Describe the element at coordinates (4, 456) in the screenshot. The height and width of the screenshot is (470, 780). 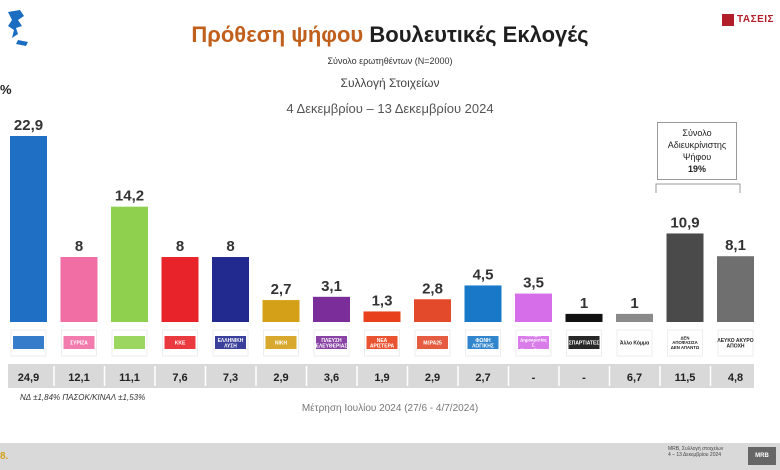
I see `page-number: 8.` at that location.